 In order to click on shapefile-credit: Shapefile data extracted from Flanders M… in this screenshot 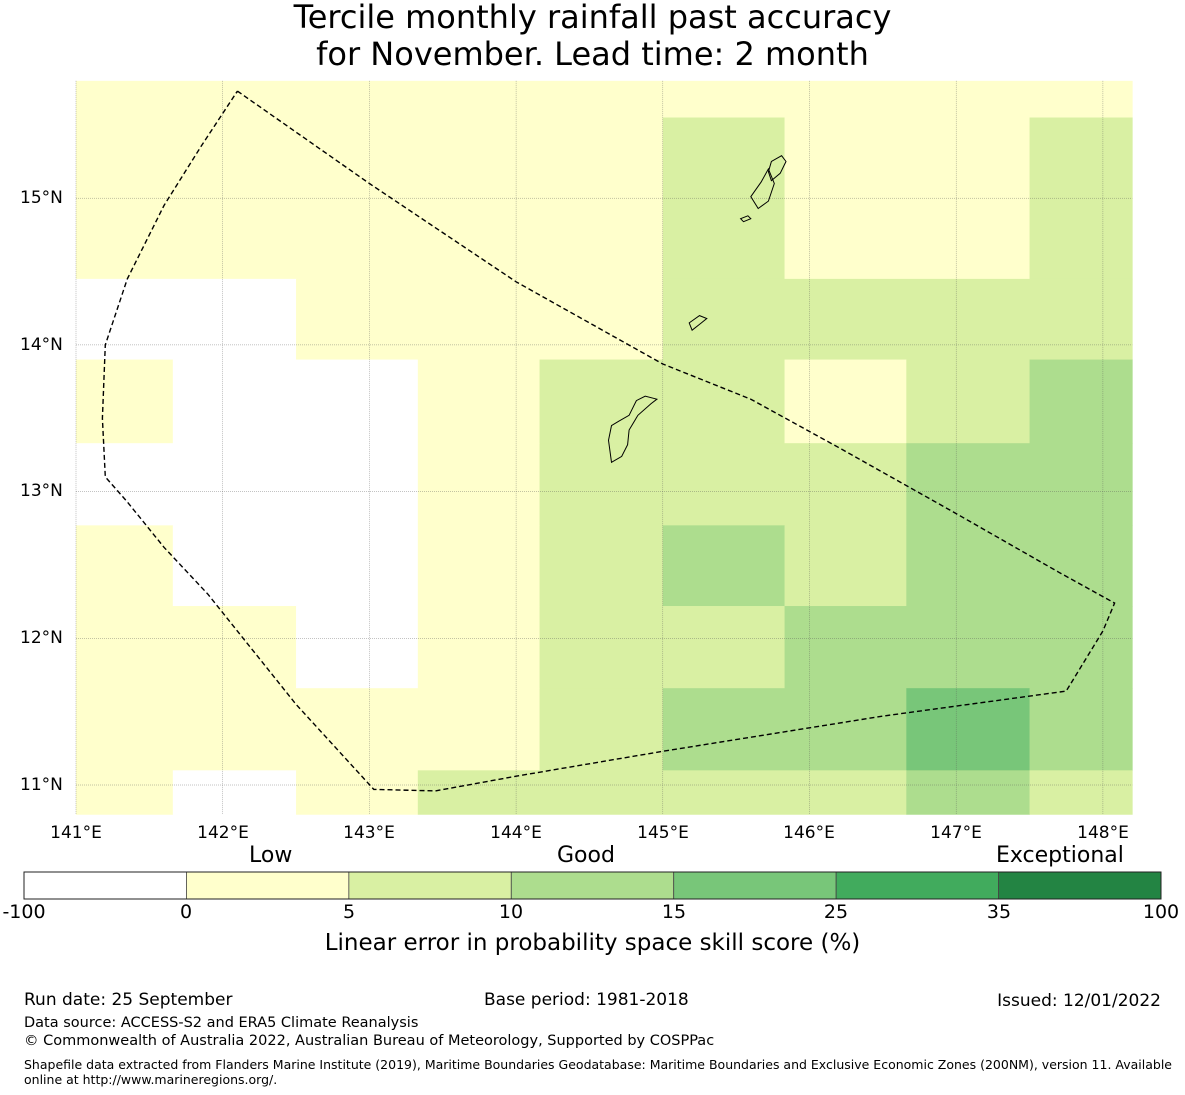, I will do `click(598, 1072)`.